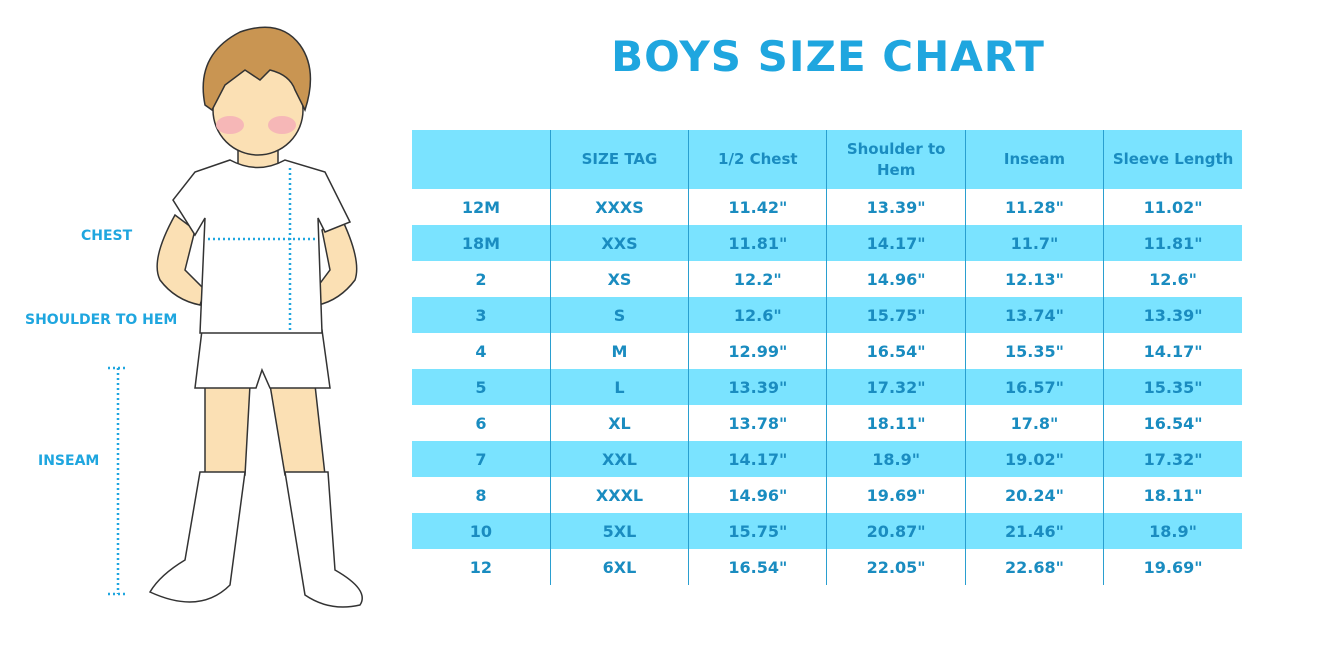  What do you see at coordinates (481, 423) in the screenshot?
I see `table-cell: 6` at bounding box center [481, 423].